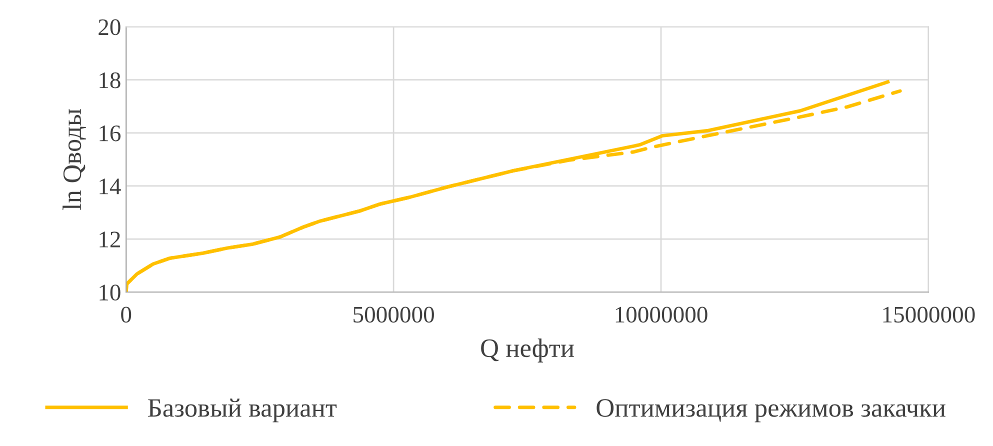  I want to click on x-tick-label: 15000000, so click(929, 314).